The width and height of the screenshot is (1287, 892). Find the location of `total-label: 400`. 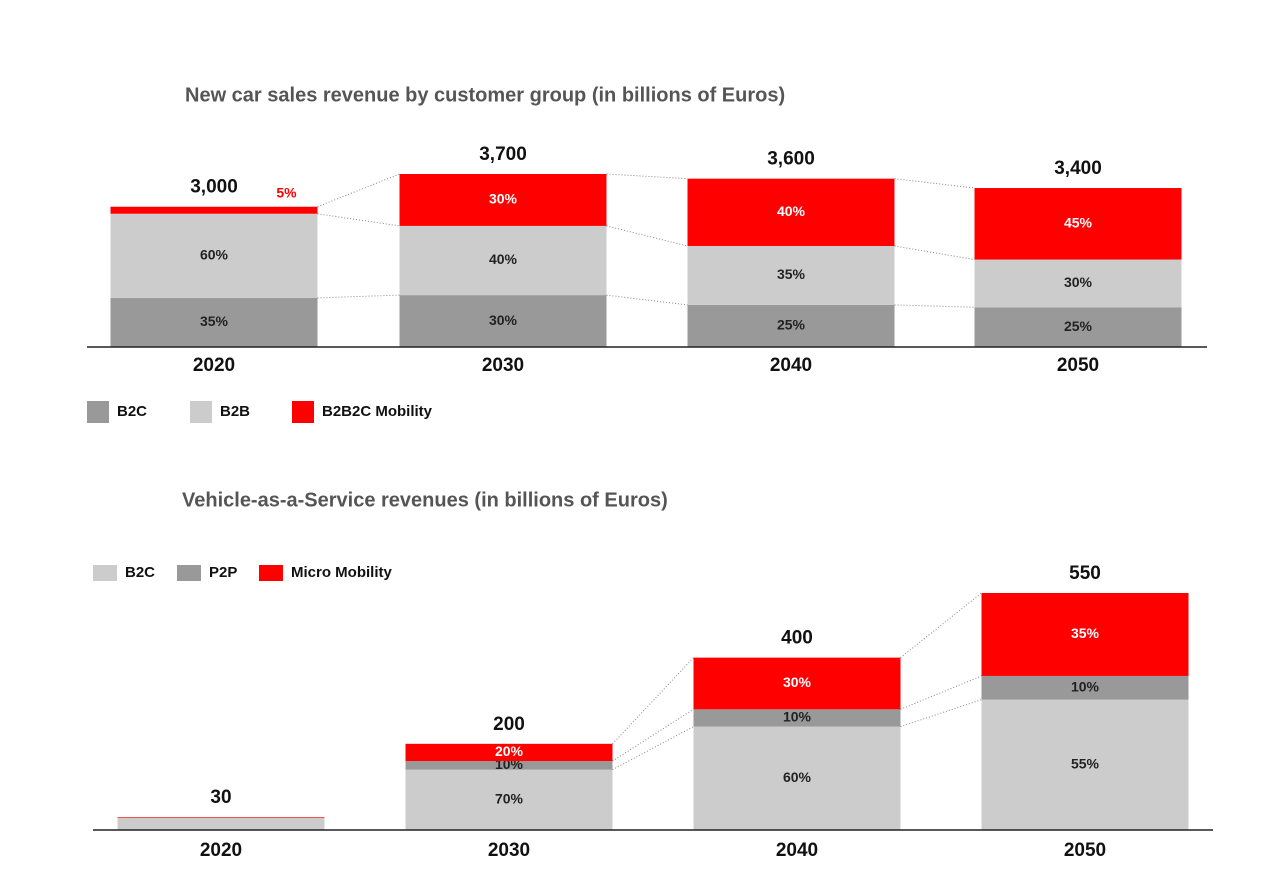

total-label: 400 is located at coordinates (797, 638).